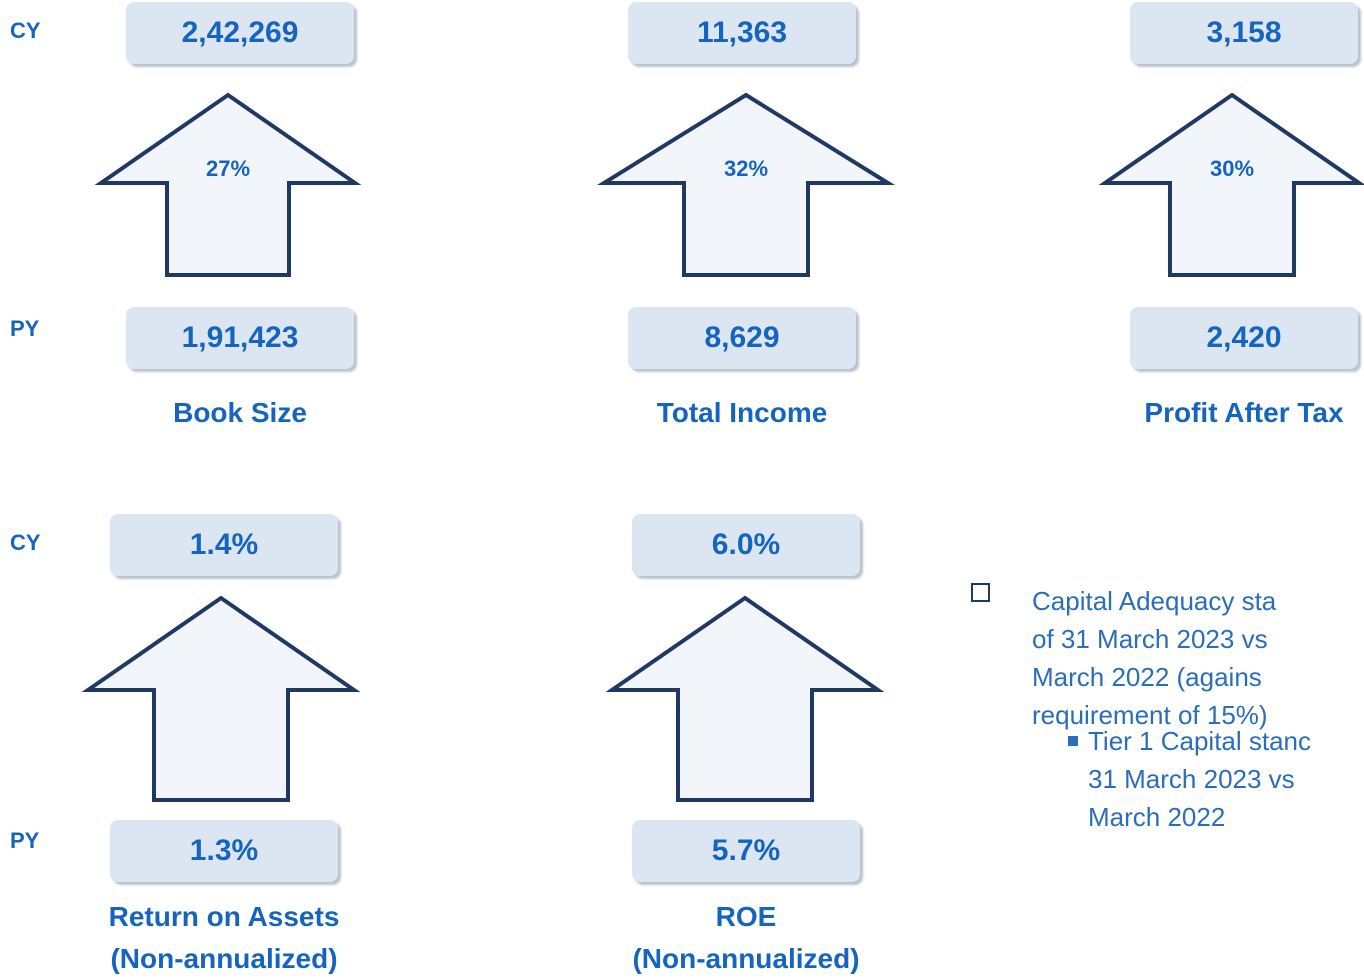 This screenshot has height=980, width=1364. What do you see at coordinates (742, 338) in the screenshot?
I see `py-value: 8,629` at bounding box center [742, 338].